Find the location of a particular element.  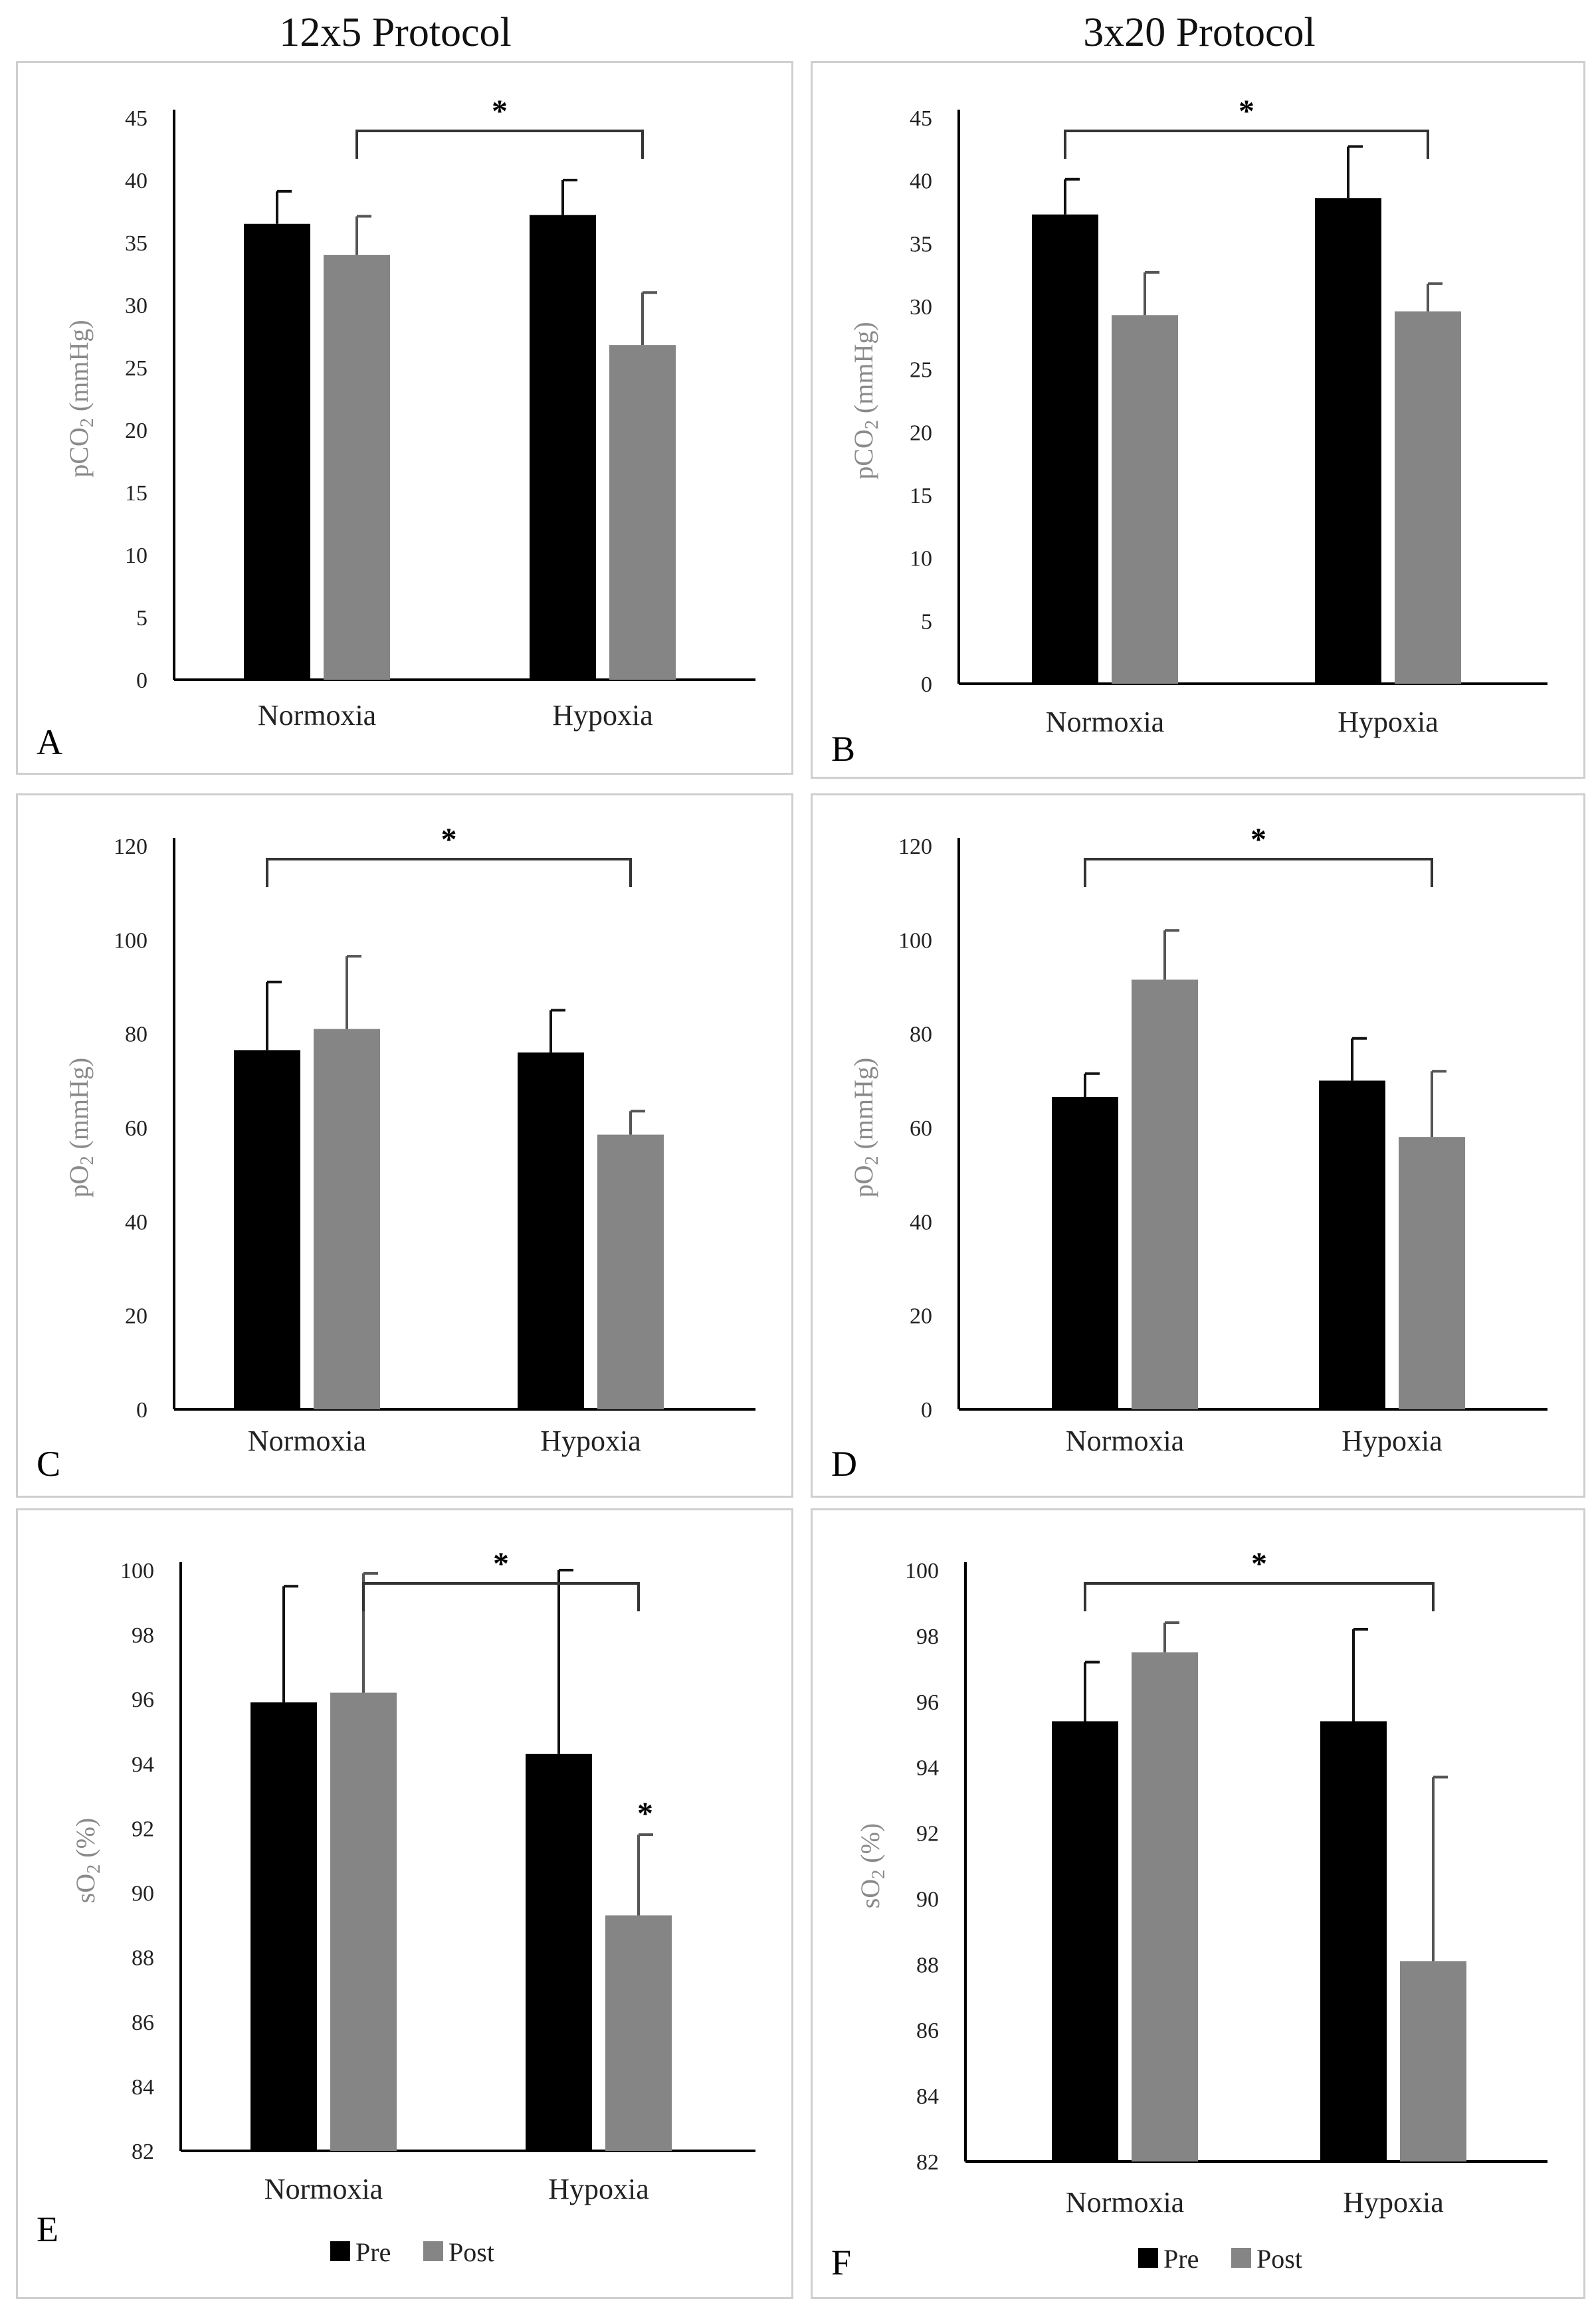

bar-significance-star: * is located at coordinates (645, 1813).